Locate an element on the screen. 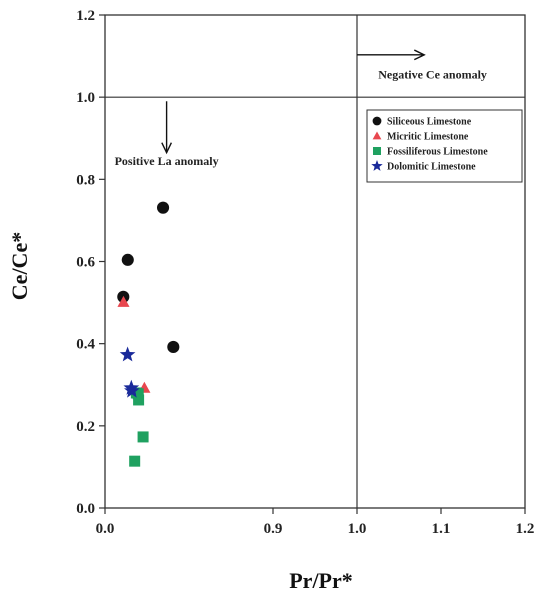 Image resolution: width=550 pixels, height=598 pixels. legend-label: Dolomitic Limestone is located at coordinates (431, 167).